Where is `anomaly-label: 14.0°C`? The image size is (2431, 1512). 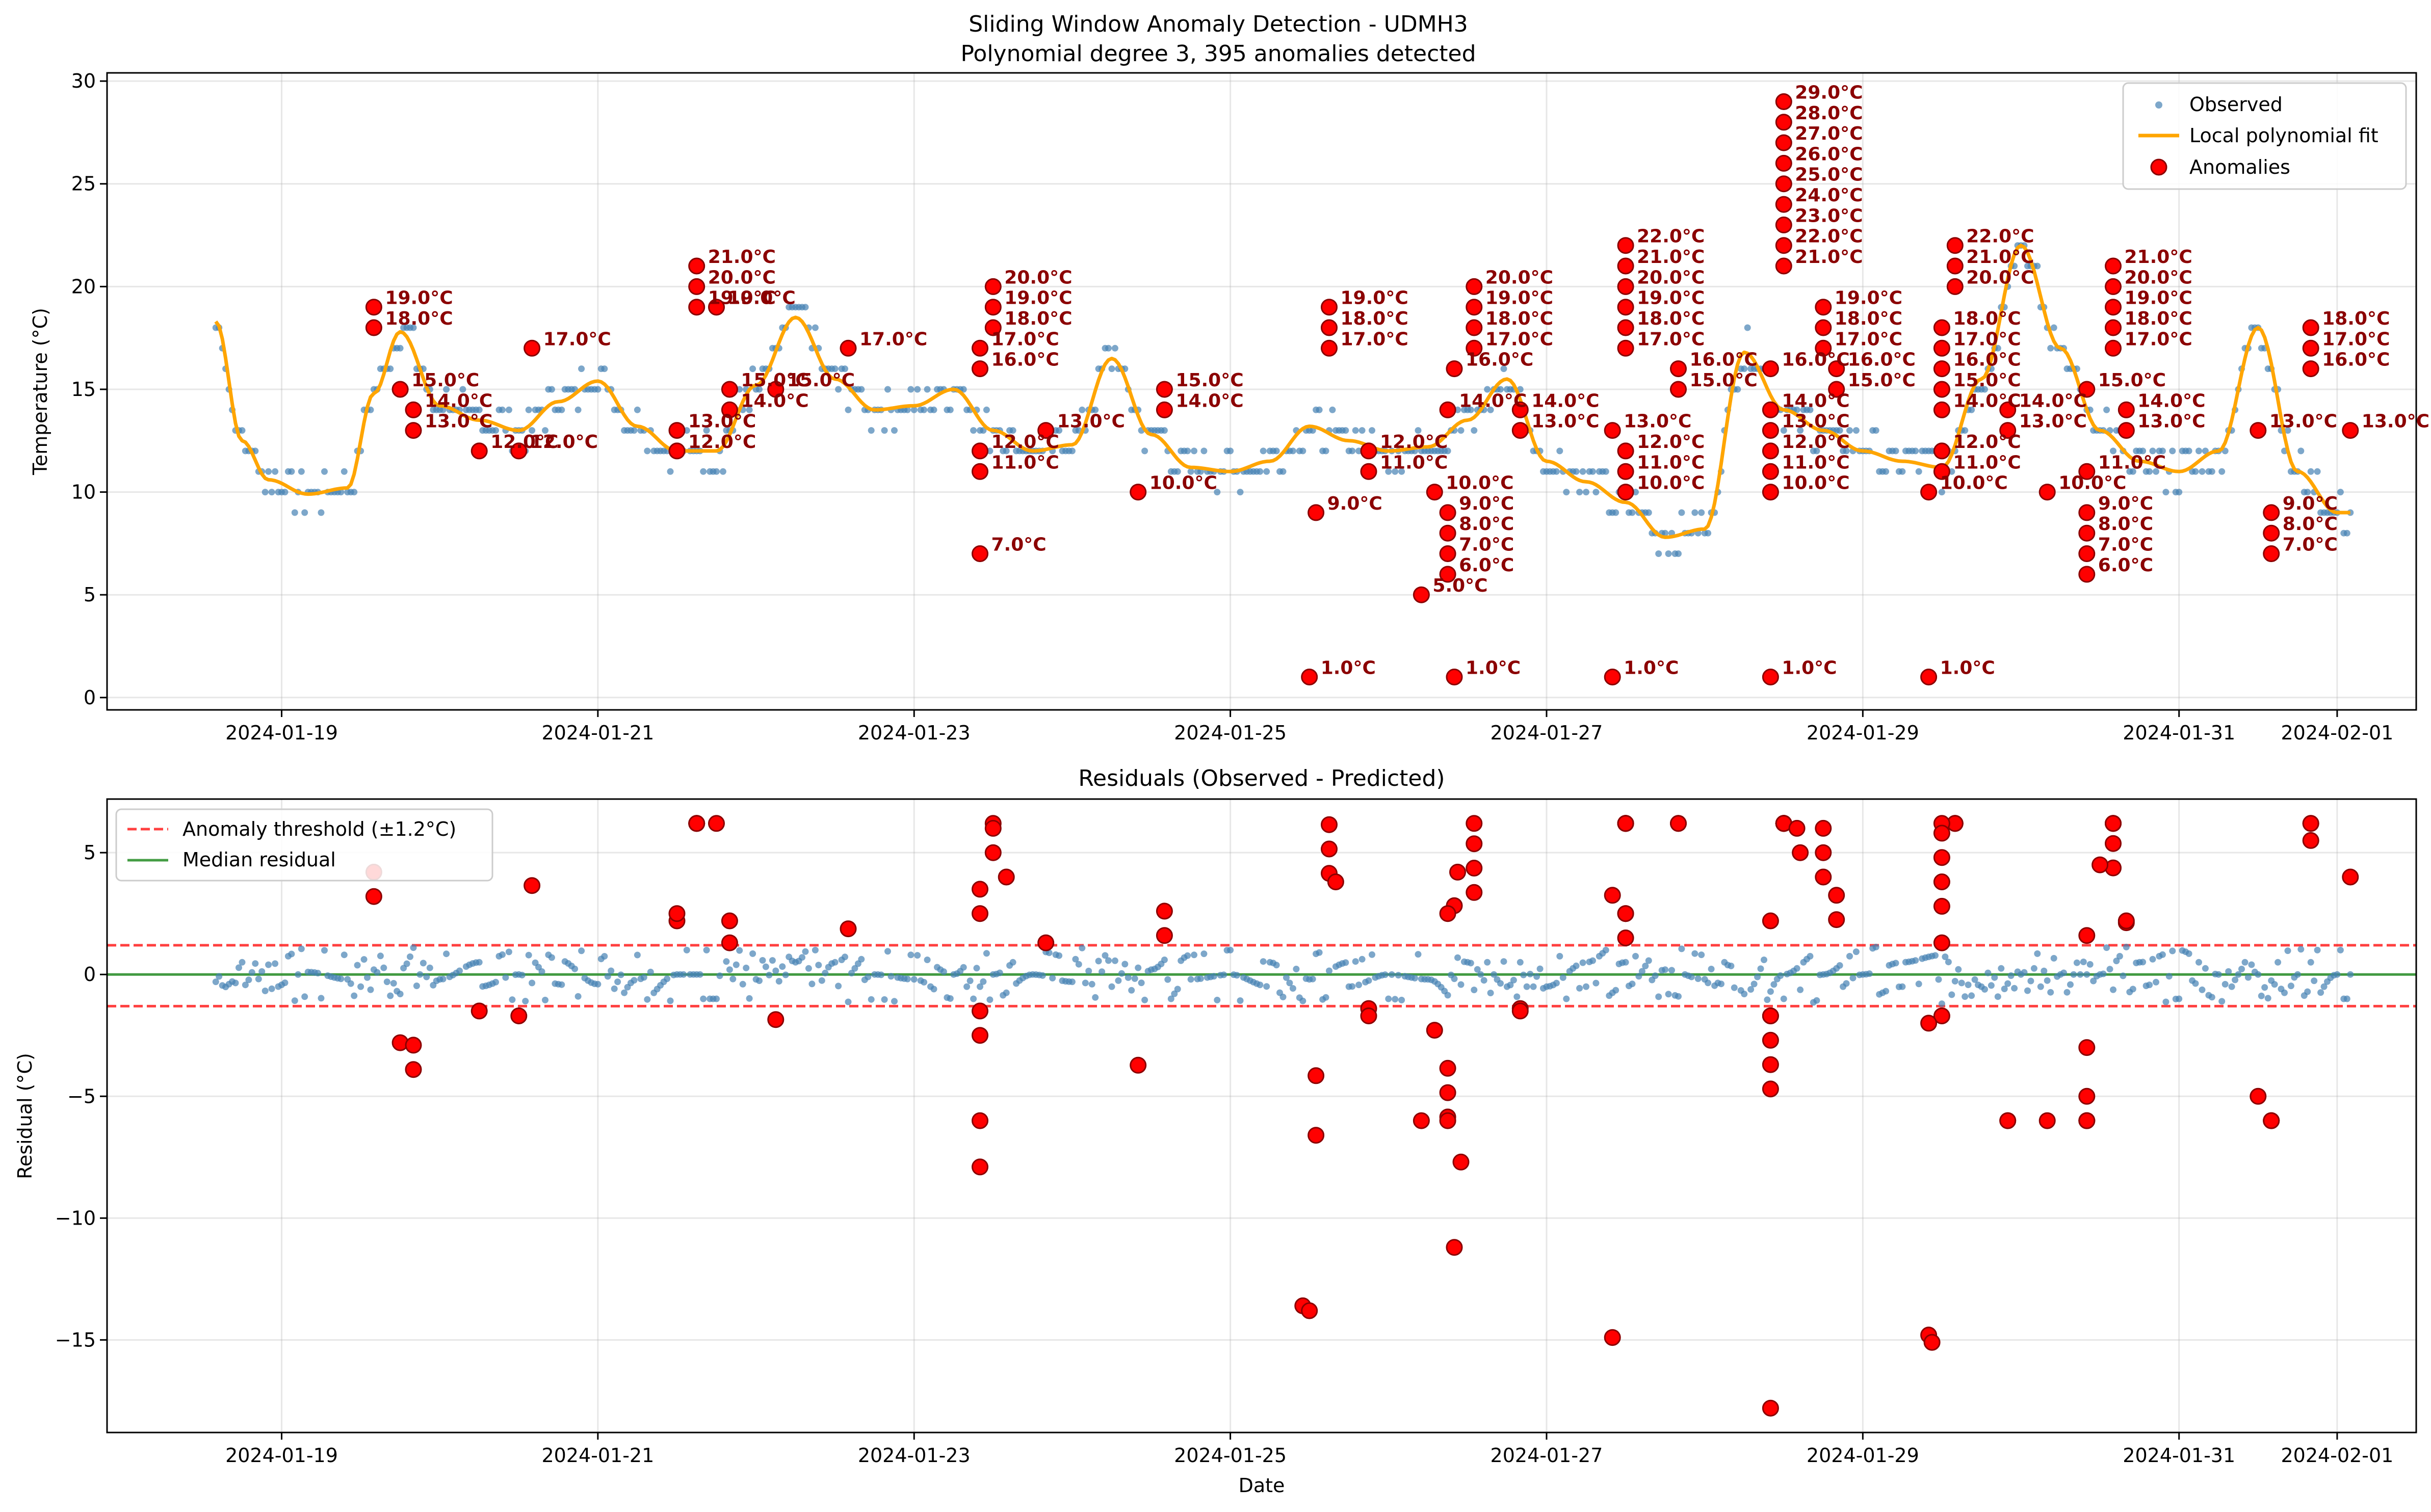
anomaly-label: 14.0°C is located at coordinates (1493, 400).